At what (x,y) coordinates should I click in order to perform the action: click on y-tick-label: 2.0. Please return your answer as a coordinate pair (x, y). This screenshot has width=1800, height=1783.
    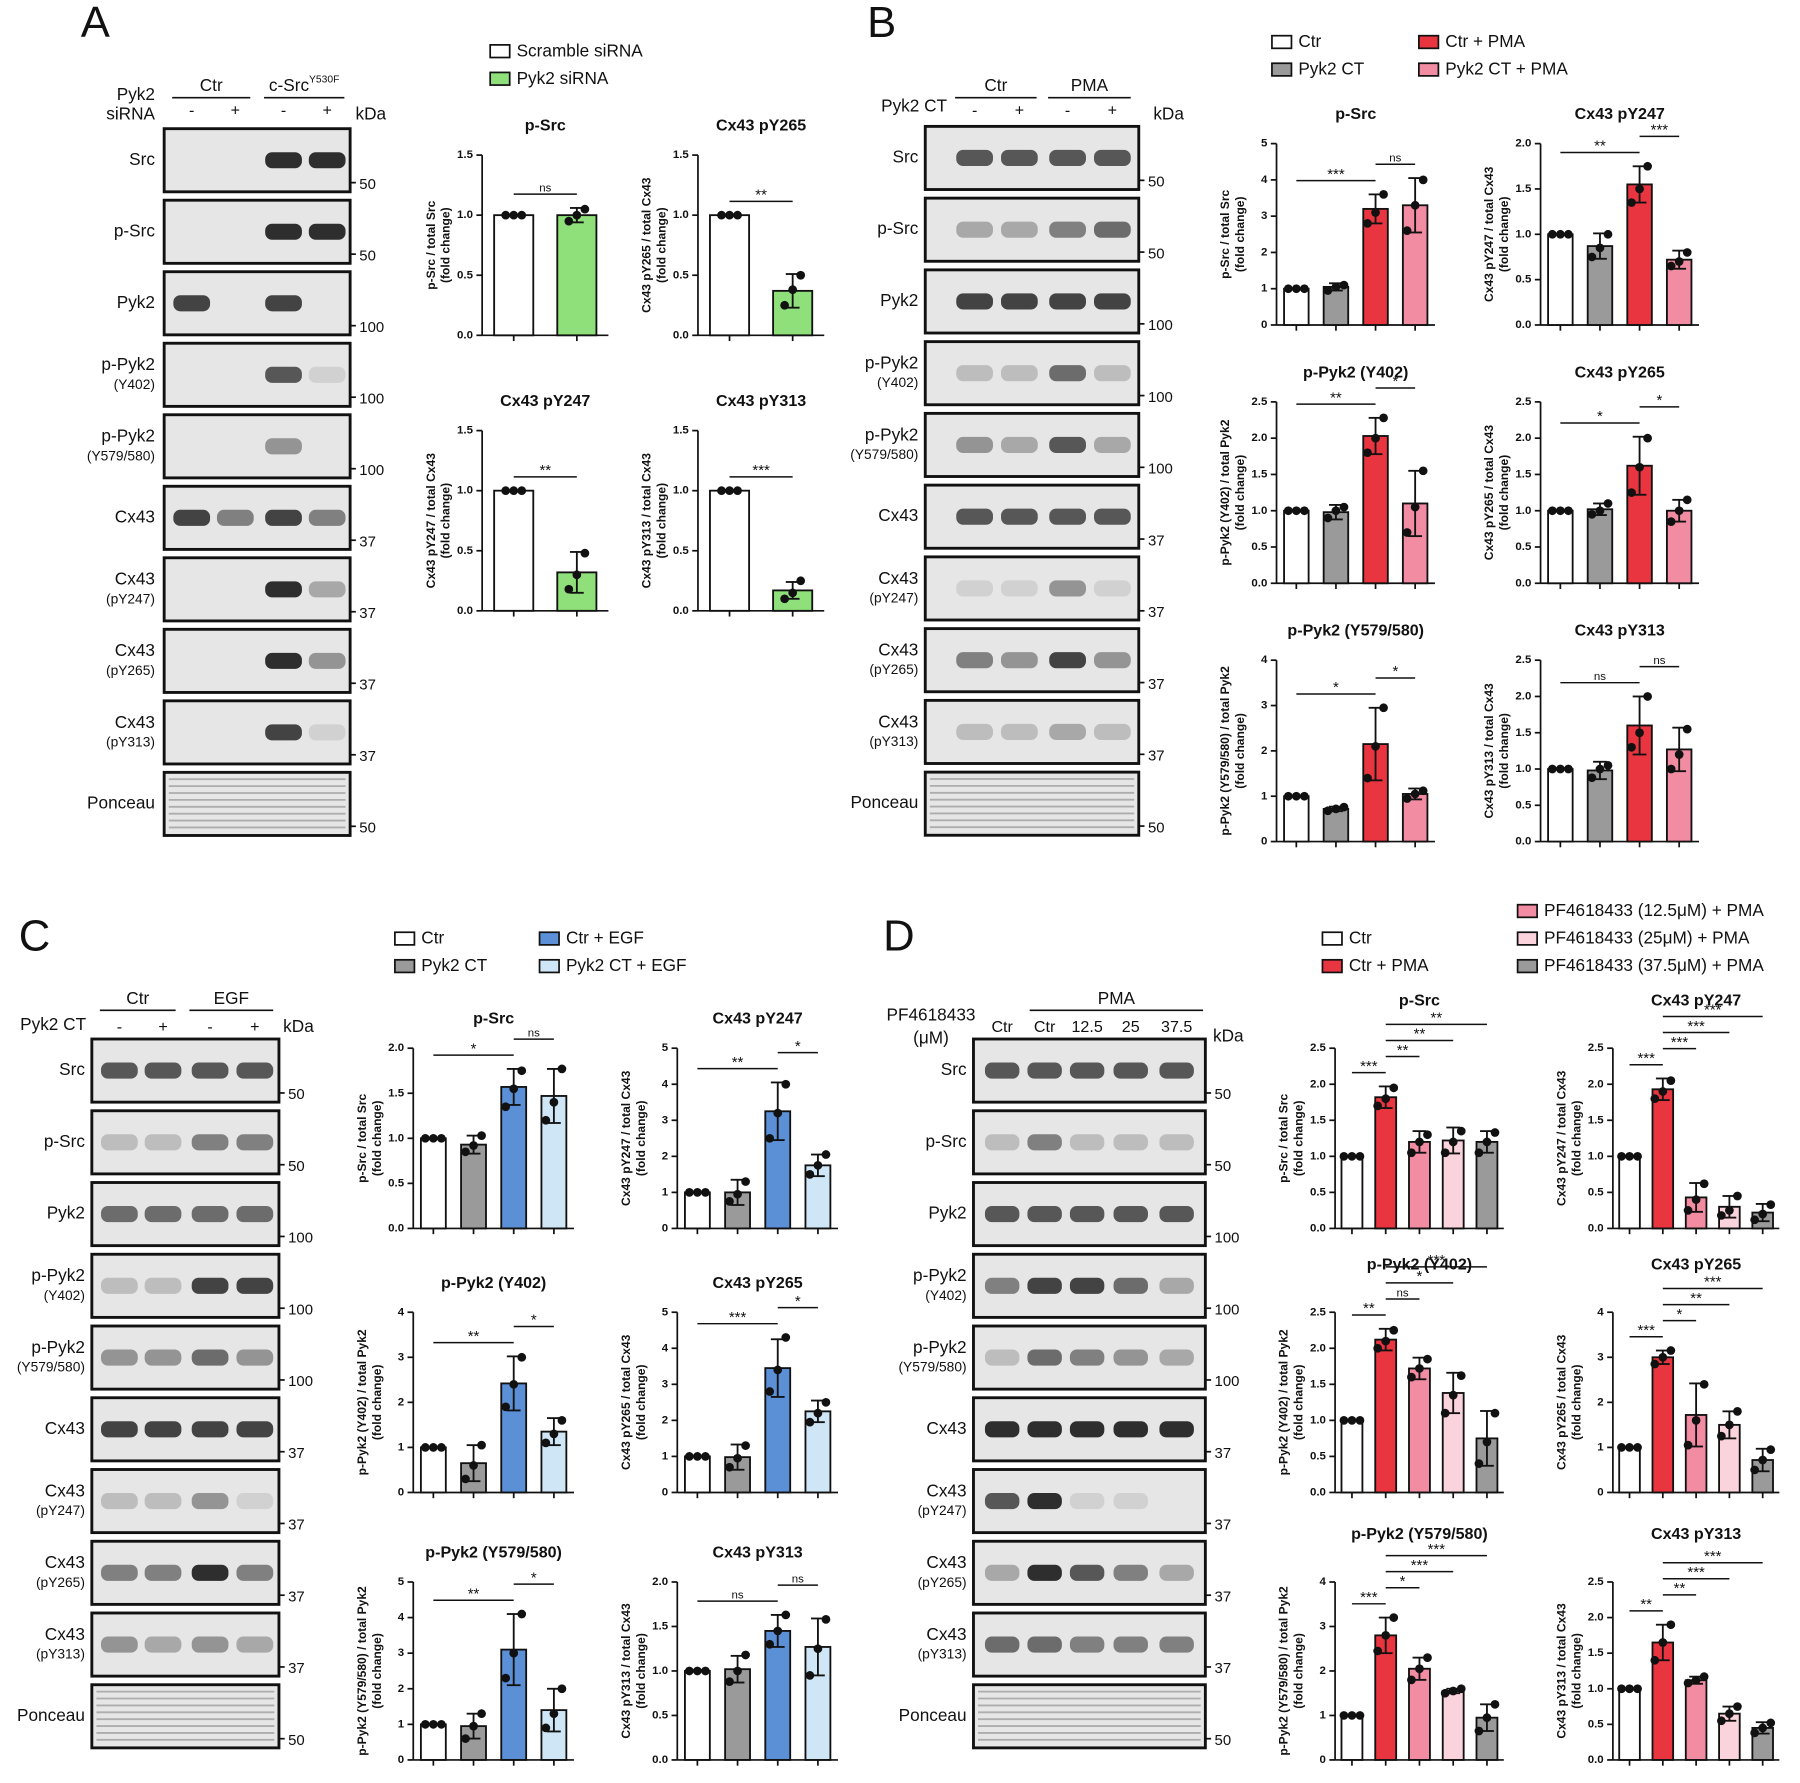
    Looking at the image, I should click on (1523, 696).